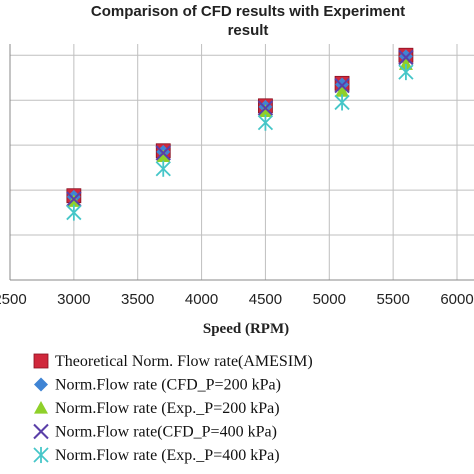 This screenshot has height=474, width=474. What do you see at coordinates (246, 329) in the screenshot?
I see `x-axis-label: Speed (RPM)` at bounding box center [246, 329].